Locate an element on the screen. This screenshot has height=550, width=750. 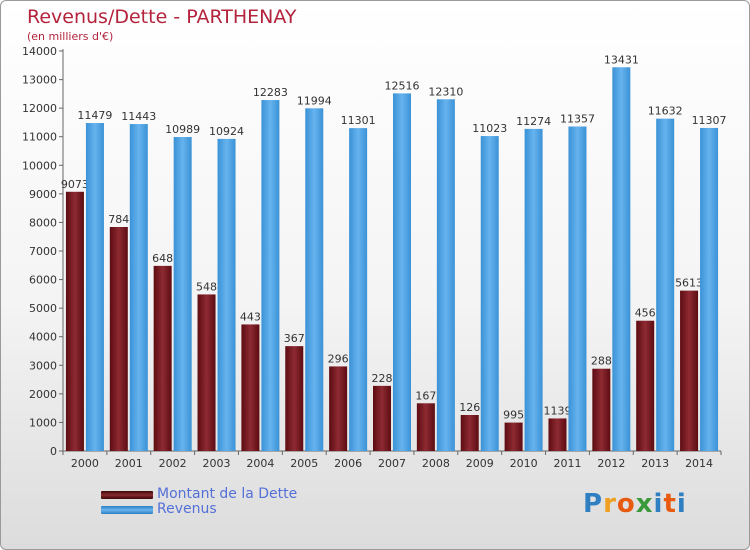
chart-subtitle: (en milliers d'€) is located at coordinates (70, 36).